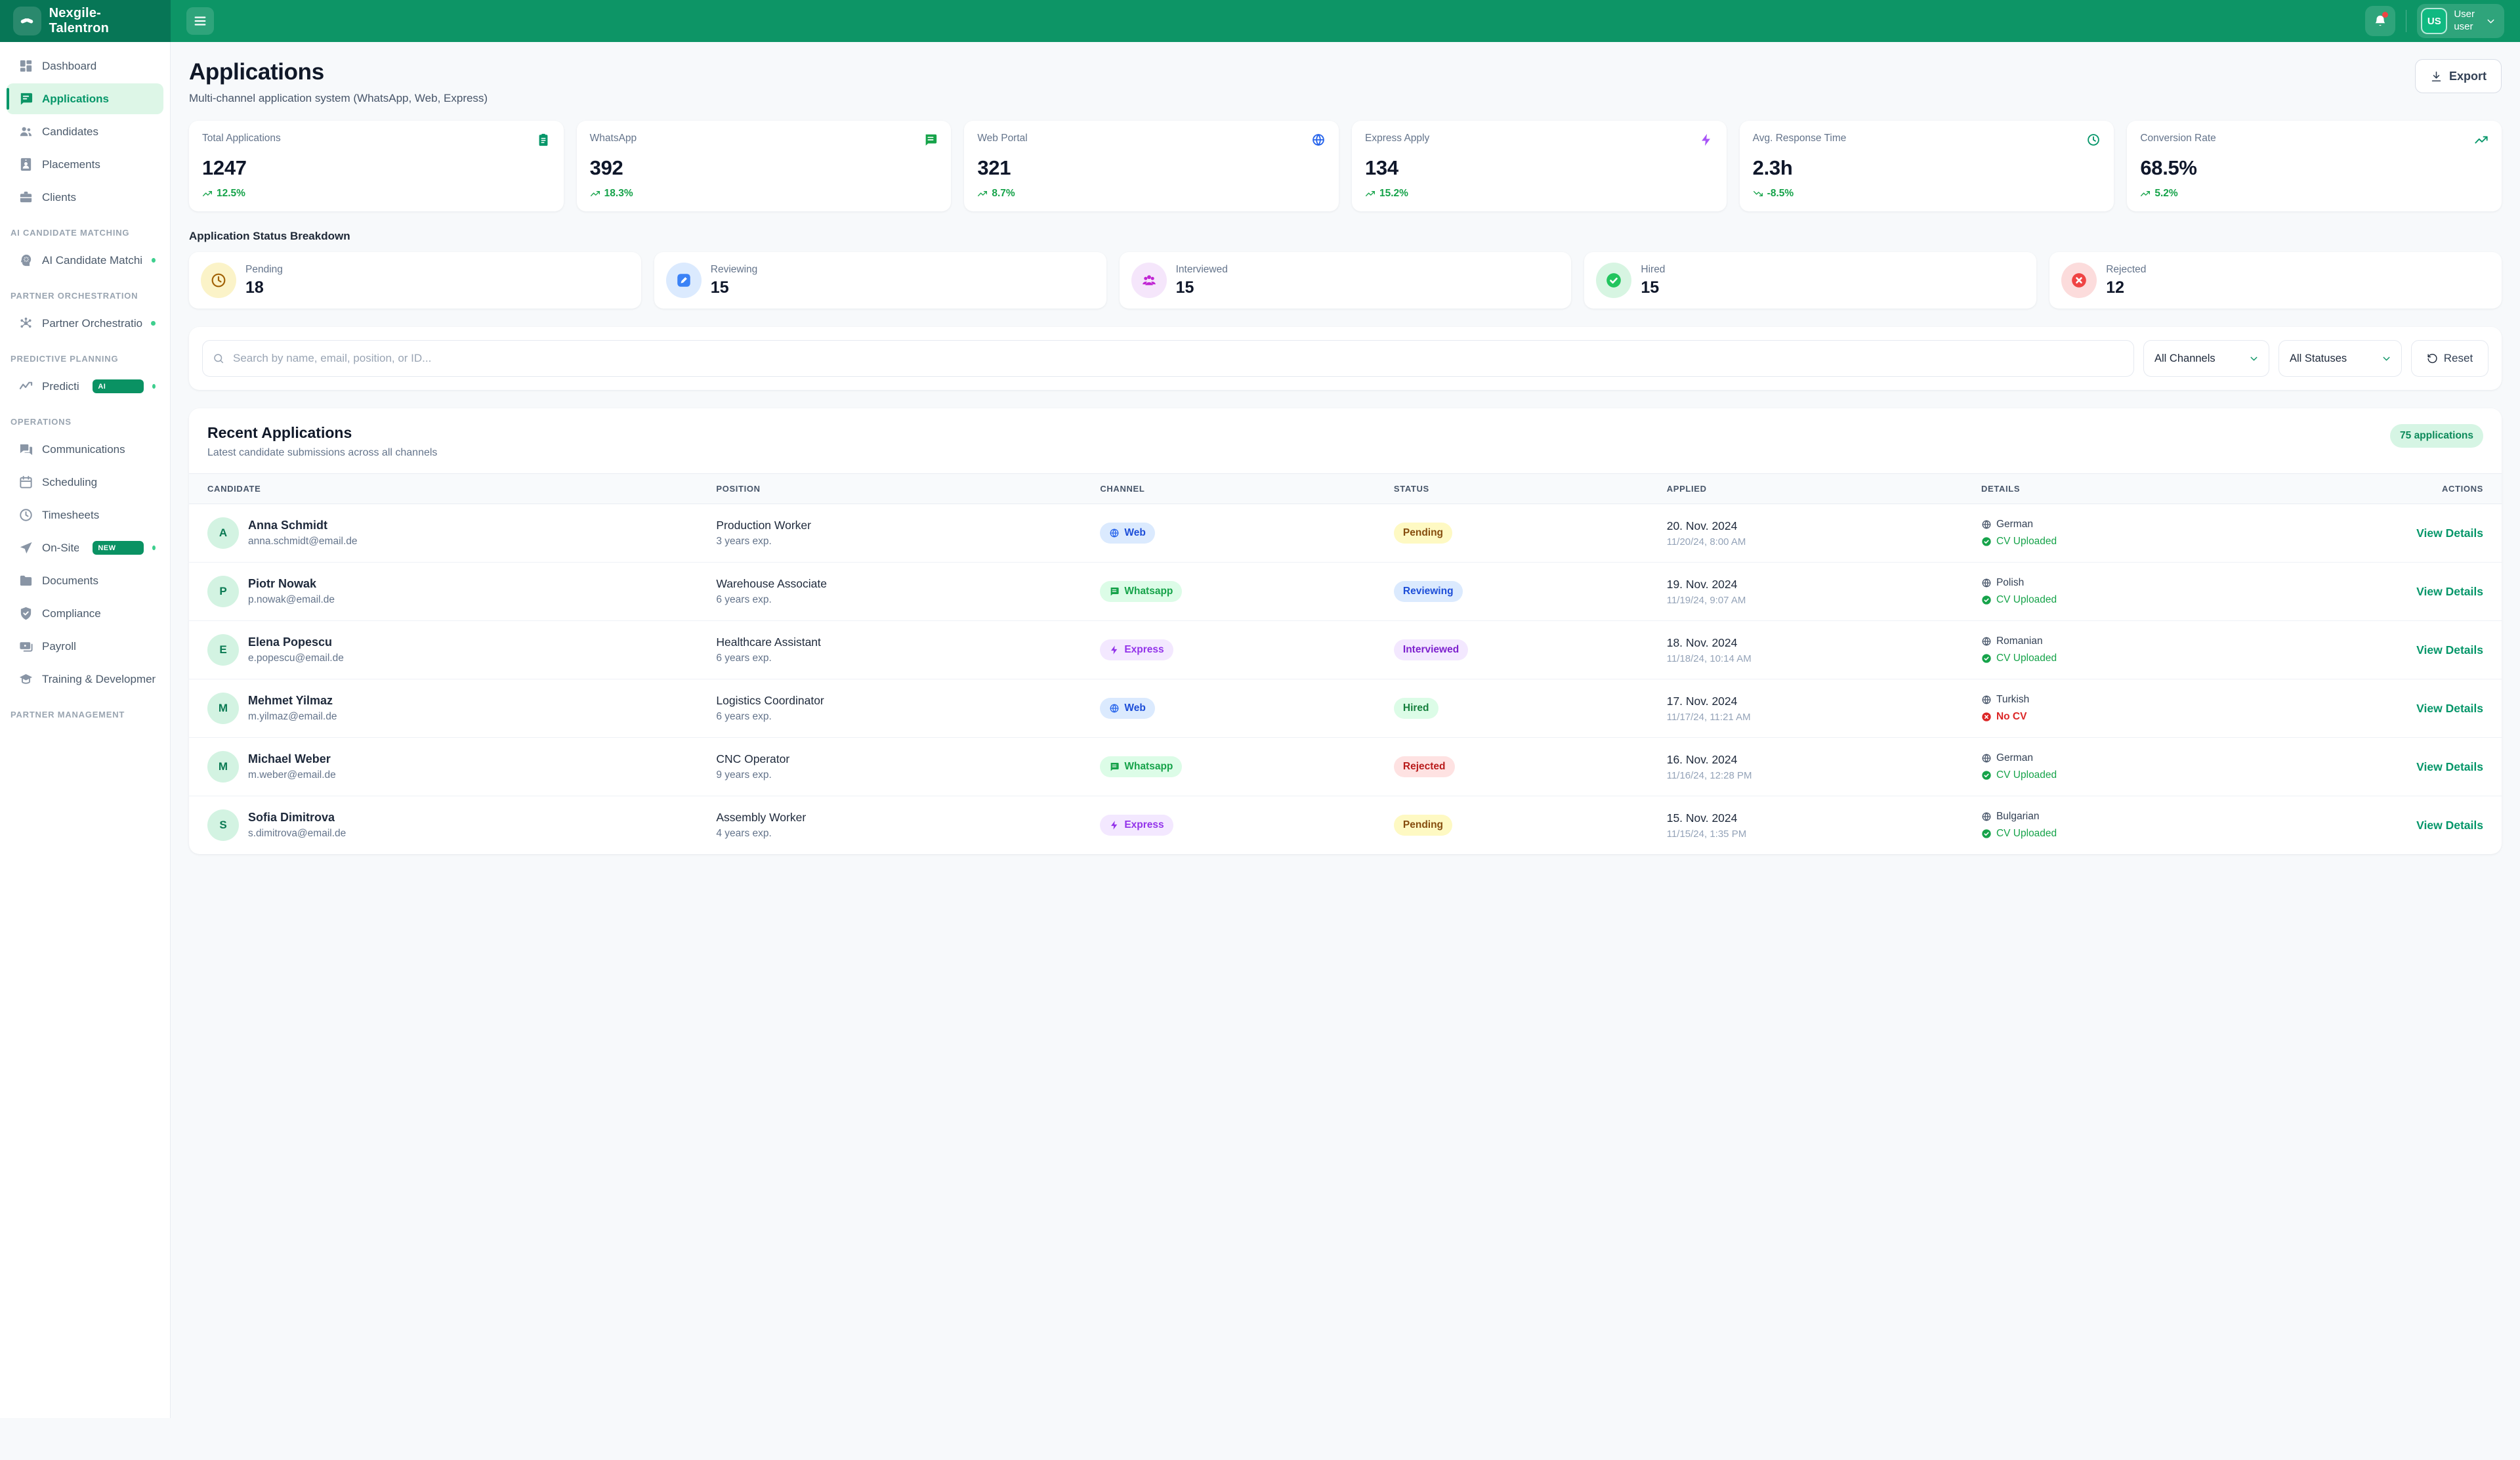 The width and height of the screenshot is (2520, 1460). Describe the element at coordinates (2318, 359) in the screenshot. I see `statuses-filter-value: All Statuses` at that location.